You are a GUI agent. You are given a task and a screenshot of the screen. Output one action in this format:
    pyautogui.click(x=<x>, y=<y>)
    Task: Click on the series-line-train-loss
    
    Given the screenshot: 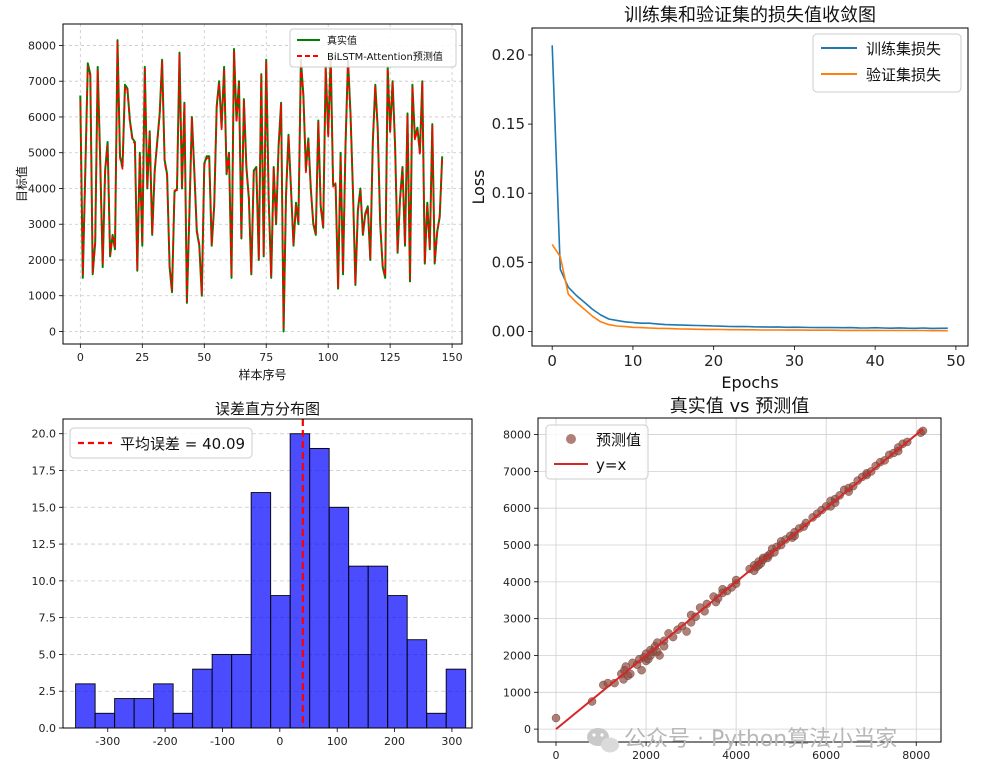 What is the action you would take?
    pyautogui.click(x=749, y=187)
    